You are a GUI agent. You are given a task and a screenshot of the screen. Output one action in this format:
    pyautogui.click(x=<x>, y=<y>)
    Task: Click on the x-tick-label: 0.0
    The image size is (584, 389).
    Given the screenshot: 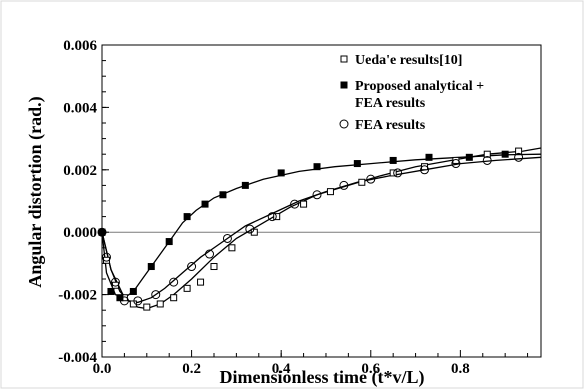 What is the action you would take?
    pyautogui.click(x=102, y=369)
    